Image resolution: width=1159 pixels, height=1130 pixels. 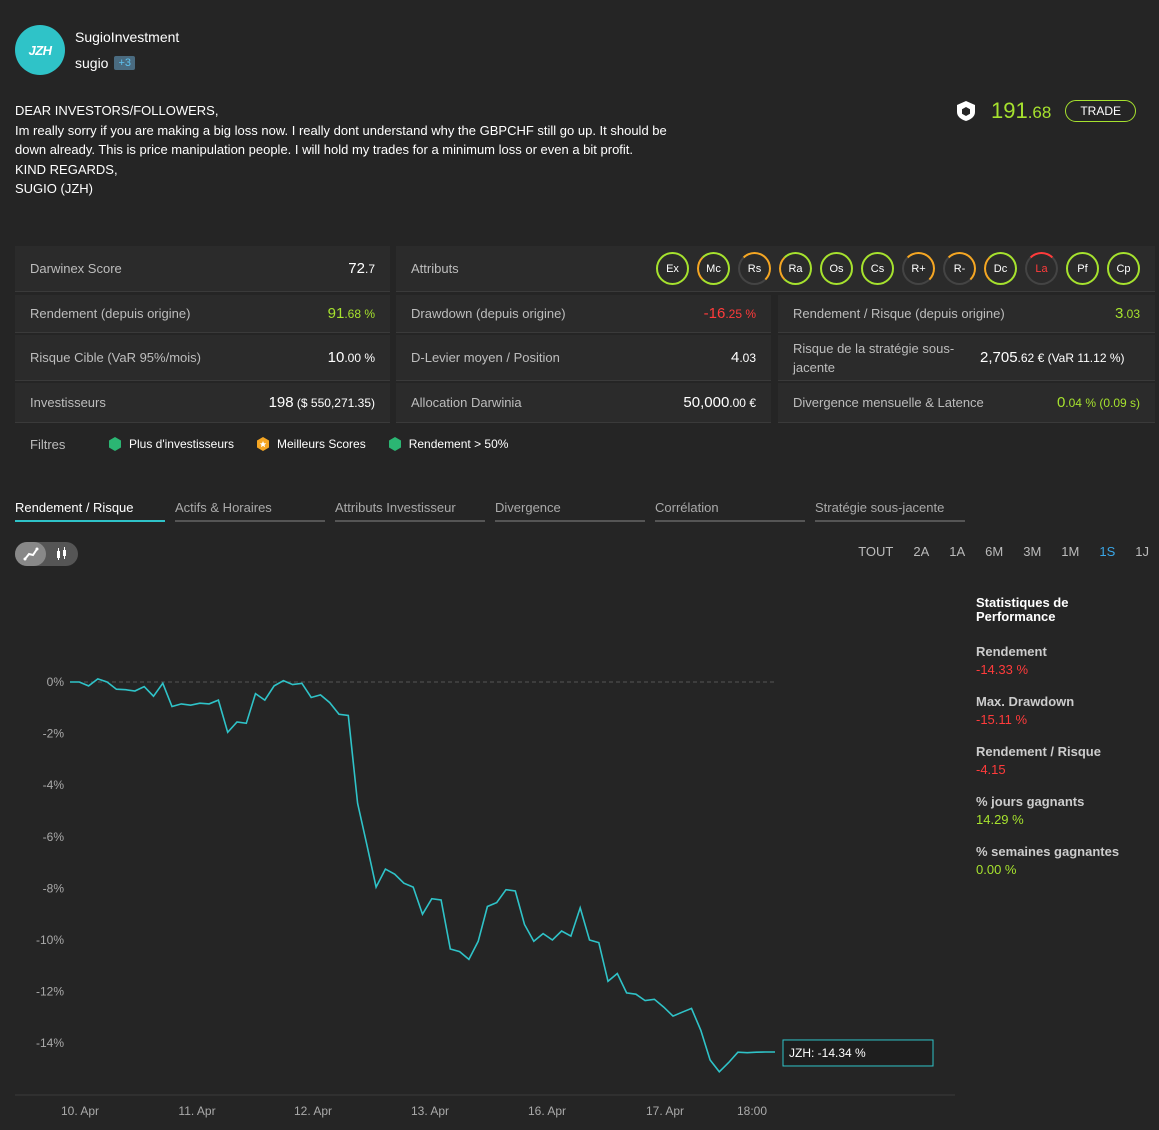 What do you see at coordinates (115, 357) in the screenshot?
I see `stat-label: Risque Cible (VaR 95%/mois)` at bounding box center [115, 357].